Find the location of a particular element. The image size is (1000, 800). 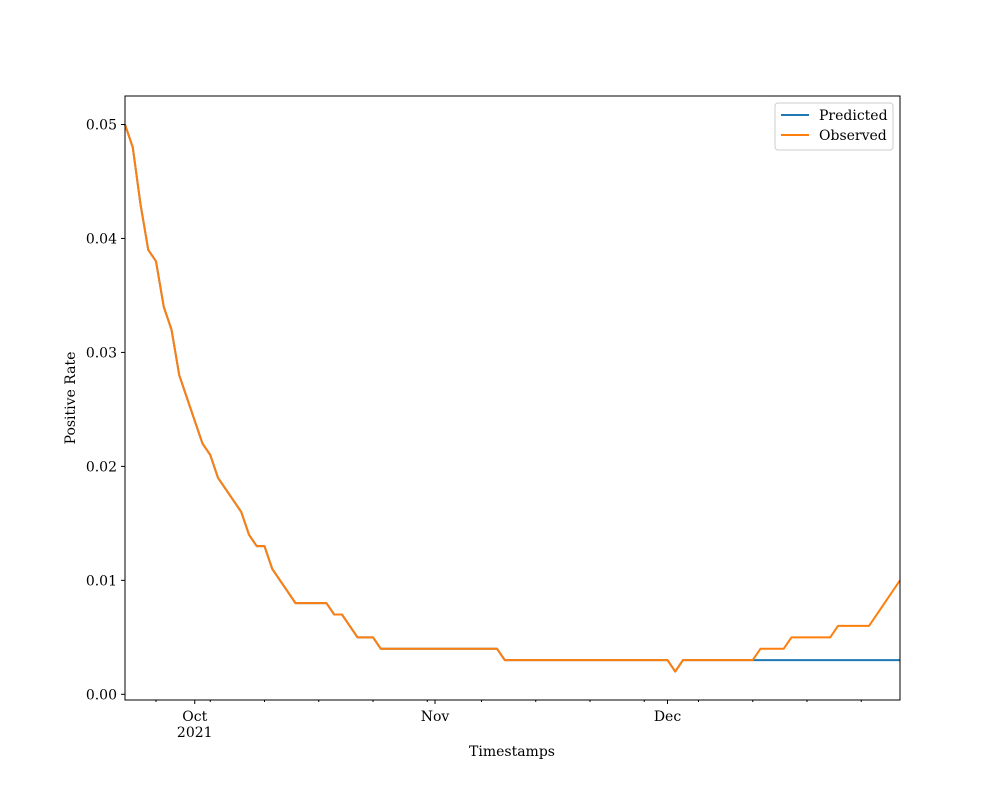

y-tick-label: 0.04 is located at coordinates (101, 239).